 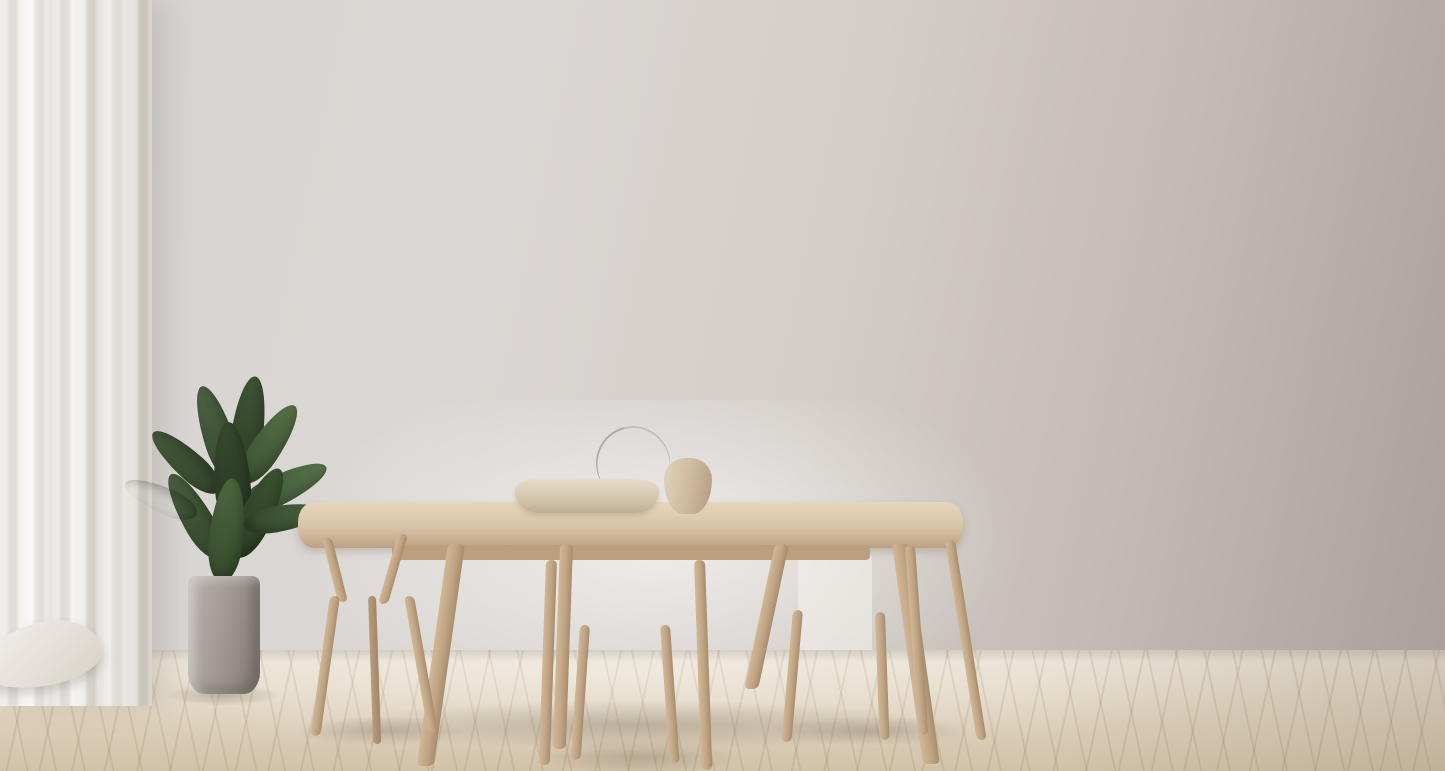 I want to click on potted-plant, so click(x=238, y=543).